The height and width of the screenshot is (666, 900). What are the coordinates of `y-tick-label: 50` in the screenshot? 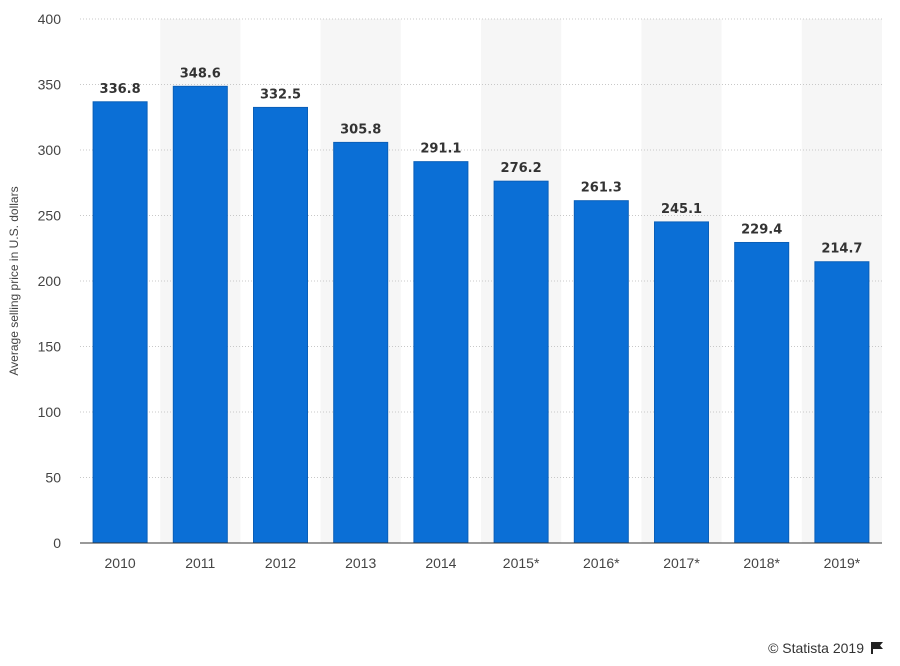 It's located at (53, 478).